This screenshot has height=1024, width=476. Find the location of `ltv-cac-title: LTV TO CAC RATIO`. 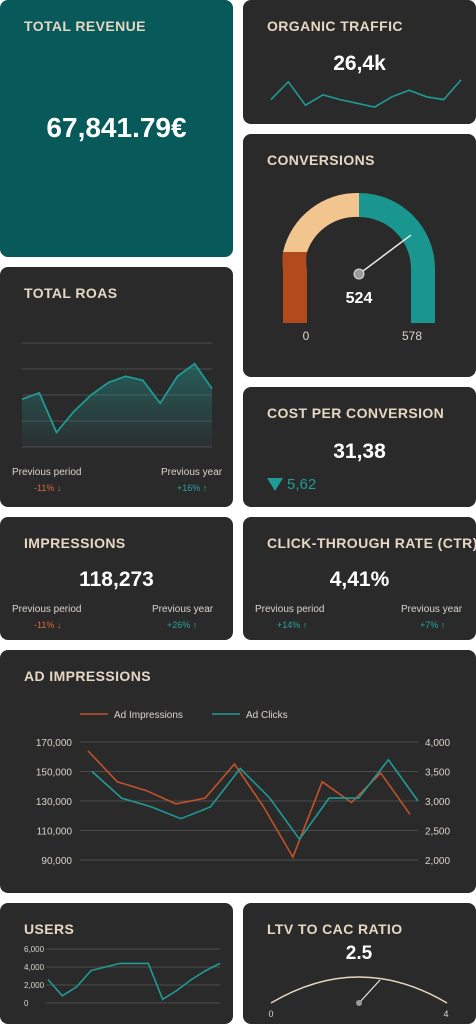

ltv-cac-title: LTV TO CAC RATIO is located at coordinates (335, 929).